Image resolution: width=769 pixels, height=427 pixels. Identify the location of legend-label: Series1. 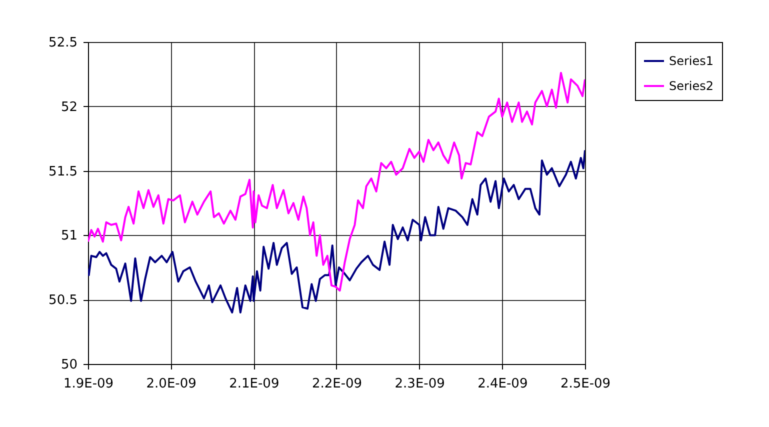
(691, 61).